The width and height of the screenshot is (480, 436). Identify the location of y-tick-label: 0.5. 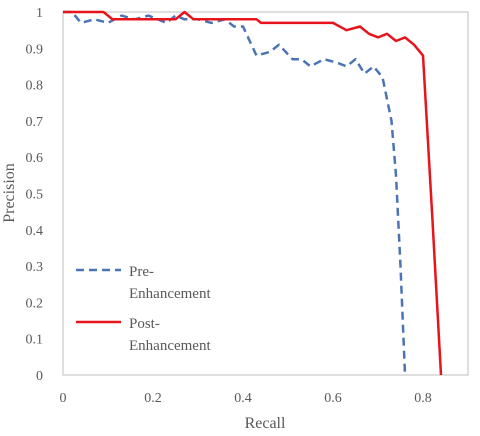
(35, 195).